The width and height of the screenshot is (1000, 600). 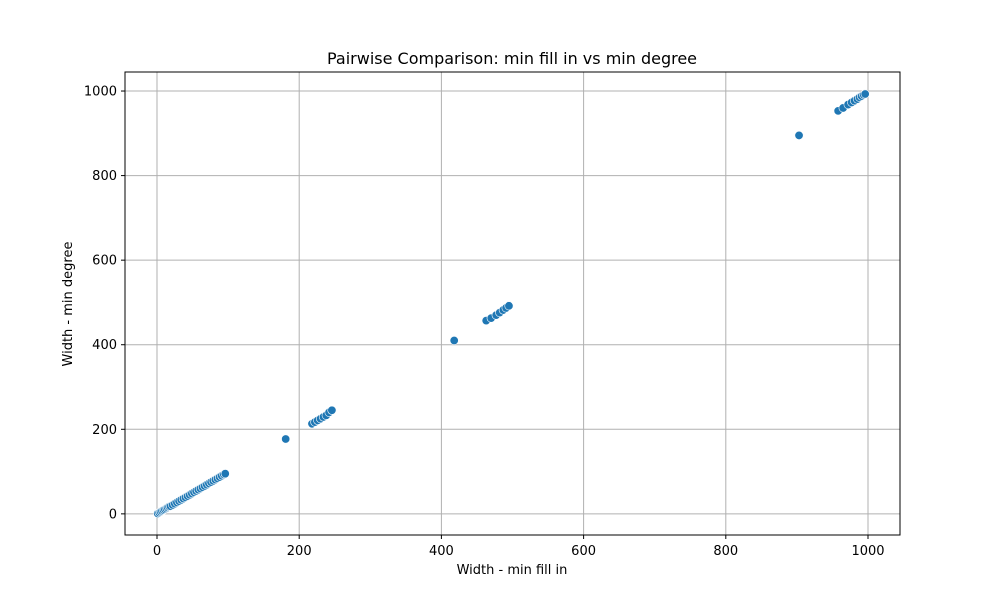 What do you see at coordinates (725, 551) in the screenshot?
I see `x-tick-label: 800` at bounding box center [725, 551].